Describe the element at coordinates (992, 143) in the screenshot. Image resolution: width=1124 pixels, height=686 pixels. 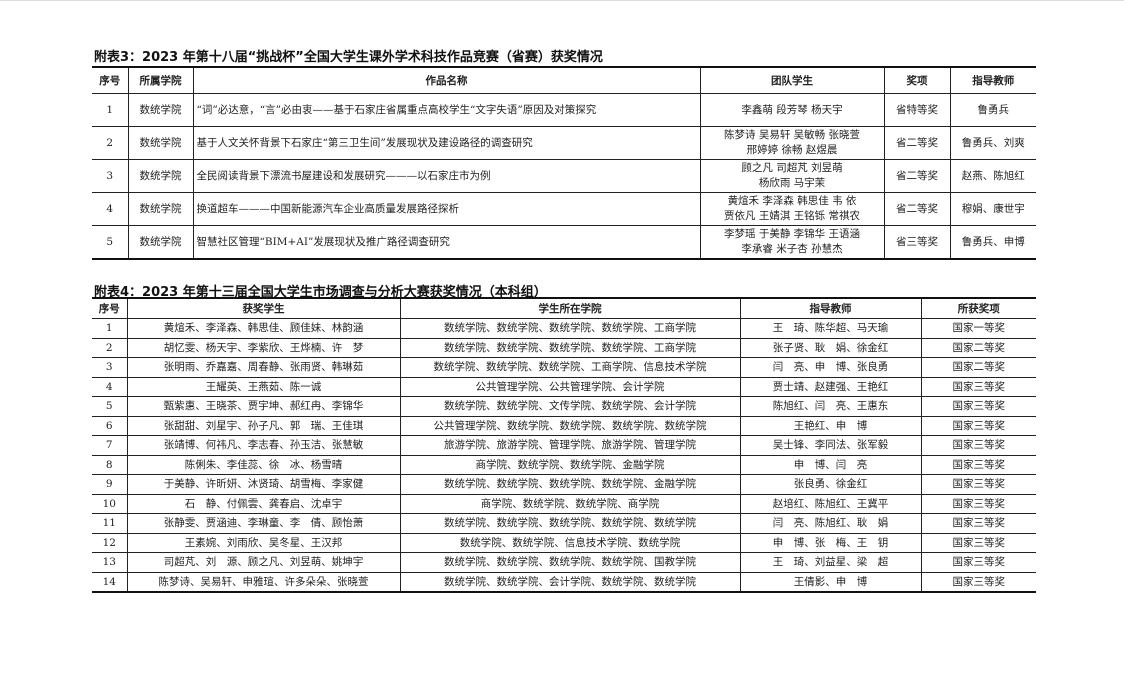
I see `advisor-cell: 鲁勇兵、刘爽` at that location.